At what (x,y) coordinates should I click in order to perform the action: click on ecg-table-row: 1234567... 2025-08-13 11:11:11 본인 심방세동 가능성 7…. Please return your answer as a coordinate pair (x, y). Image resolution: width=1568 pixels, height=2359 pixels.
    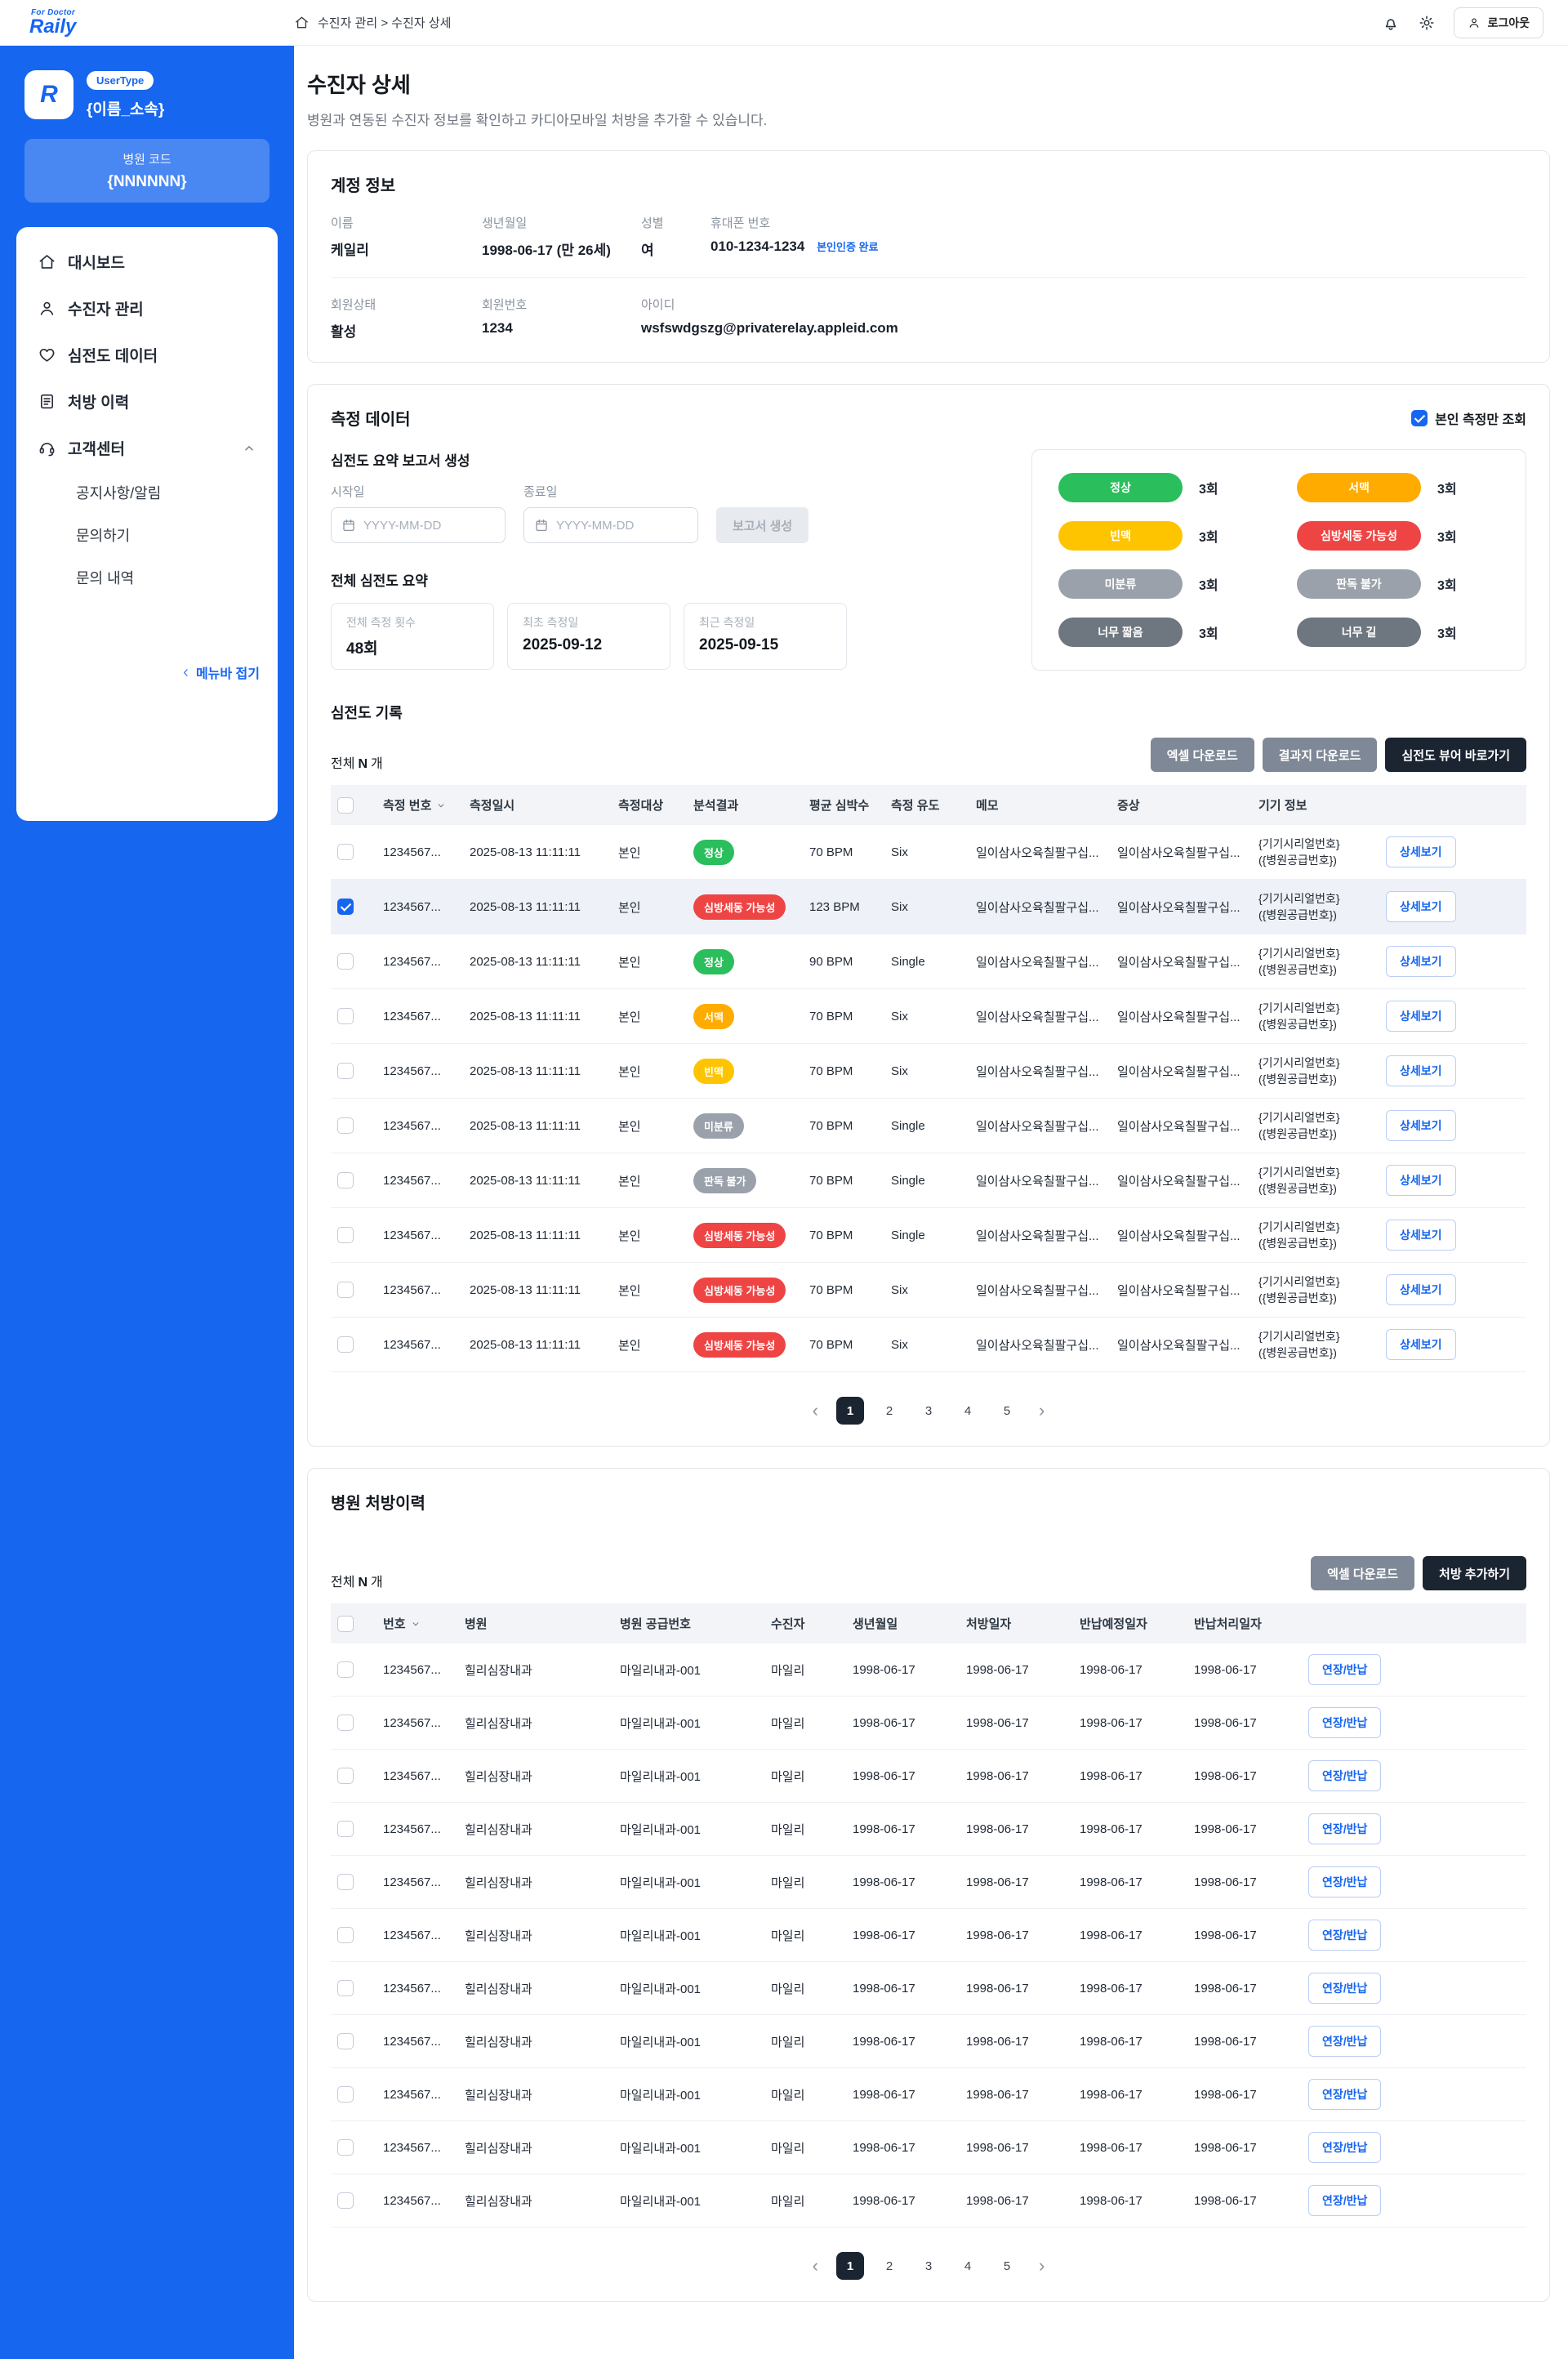
    Looking at the image, I should click on (928, 1235).